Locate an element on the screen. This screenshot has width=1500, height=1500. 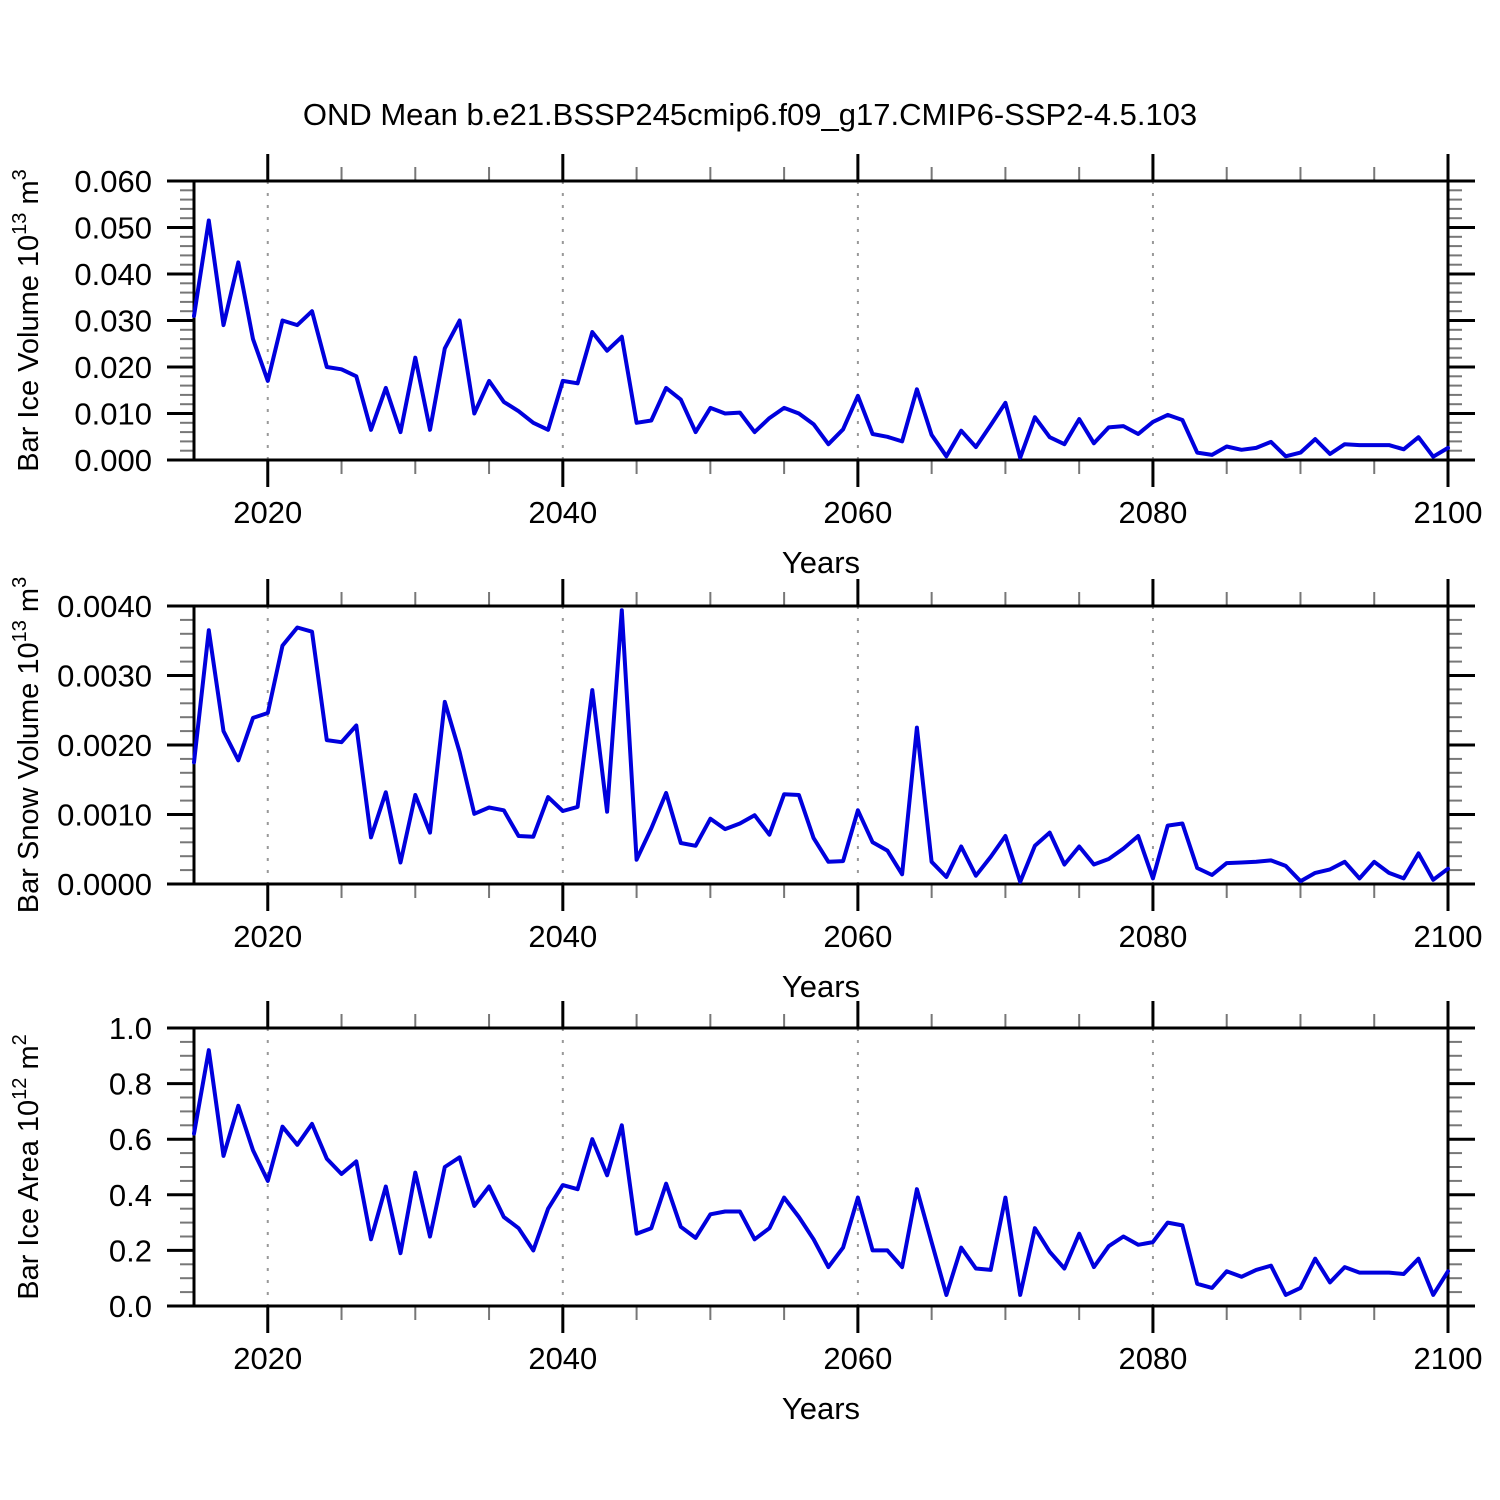
y-axis-title: Bar Ice Volume 1013 m3 is located at coordinates (27, 320).